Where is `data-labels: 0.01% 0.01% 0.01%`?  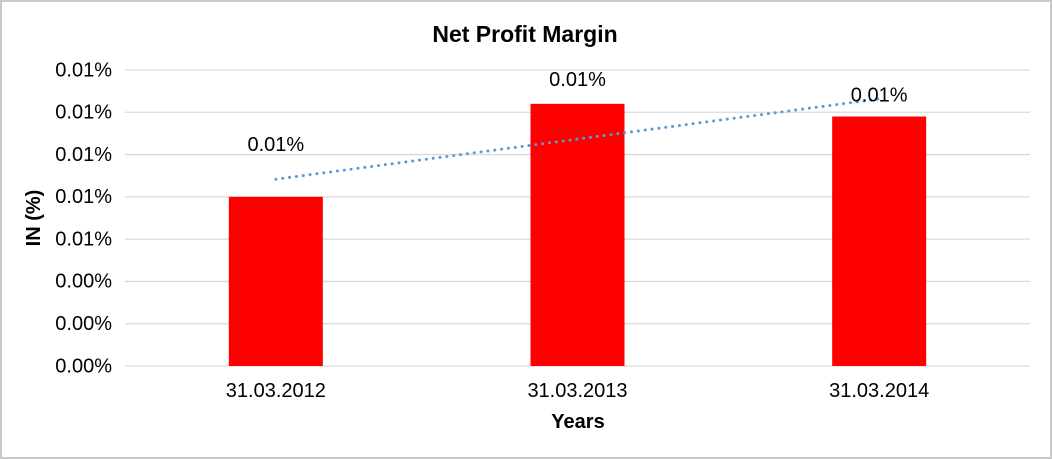
data-labels: 0.01% 0.01% 0.01% is located at coordinates (577, 112).